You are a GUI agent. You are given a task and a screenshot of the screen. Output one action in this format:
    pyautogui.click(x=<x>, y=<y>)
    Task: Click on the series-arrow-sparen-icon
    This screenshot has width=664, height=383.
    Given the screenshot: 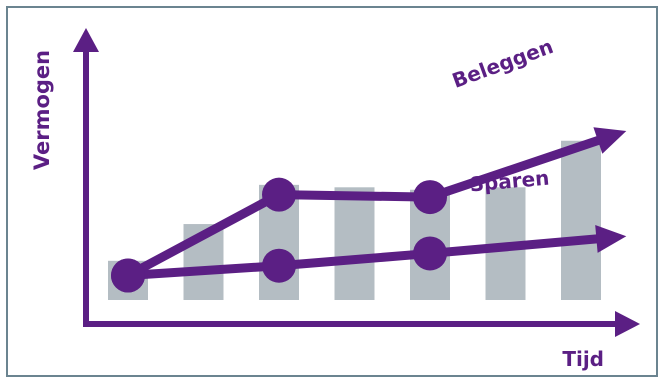 What is the action you would take?
    pyautogui.click(x=611, y=238)
    